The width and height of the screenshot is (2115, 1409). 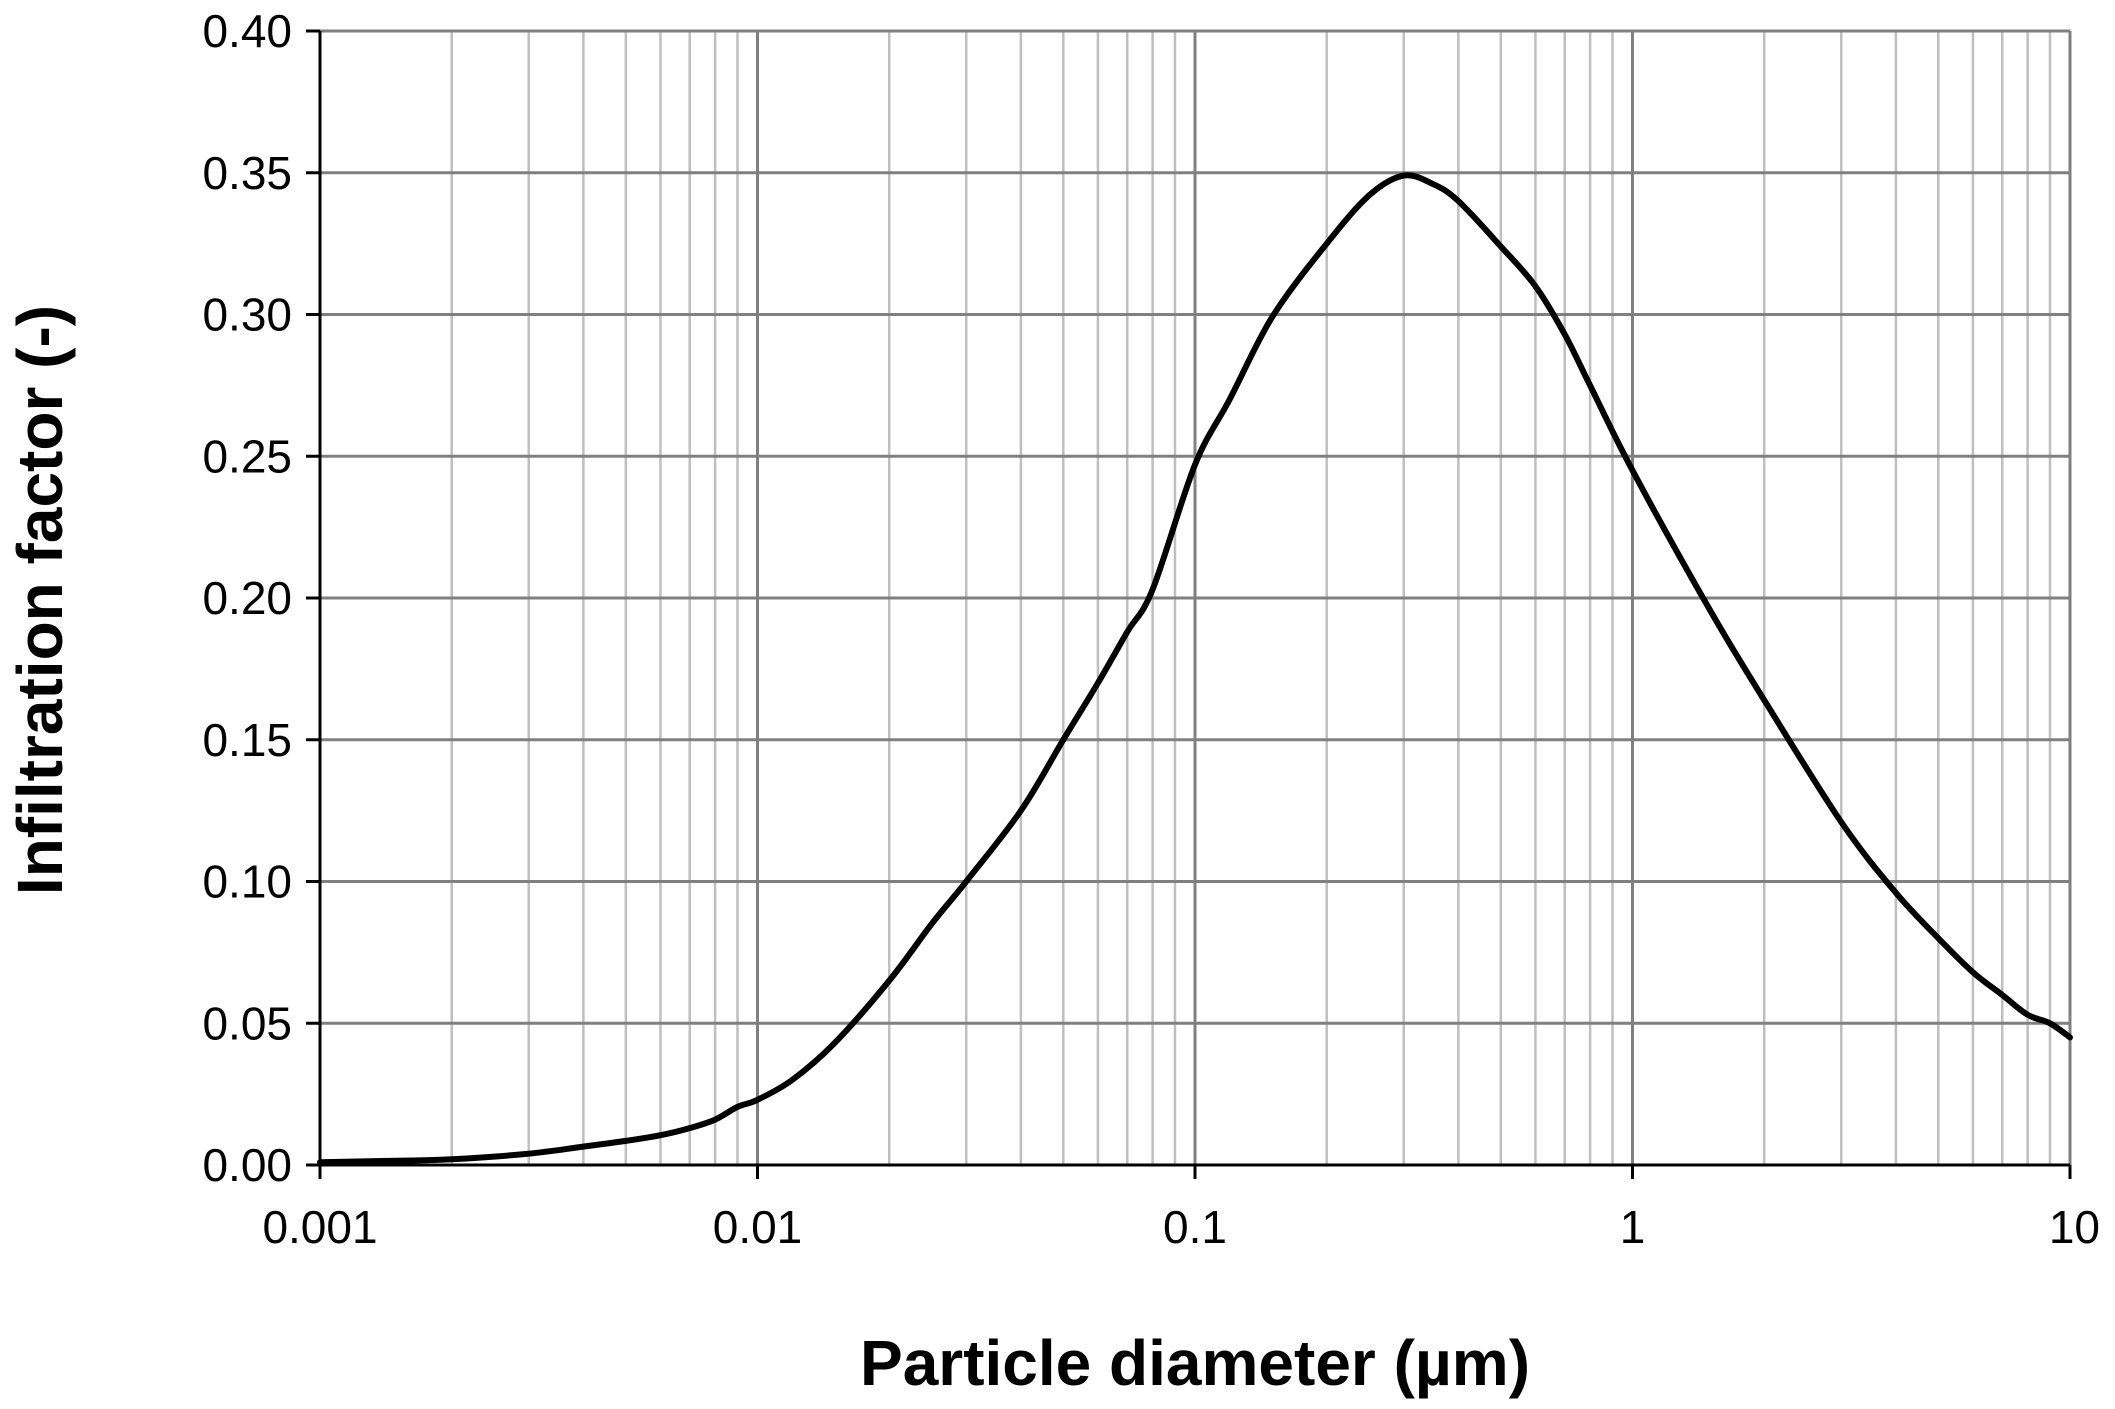 What do you see at coordinates (247, 598) in the screenshot?
I see `y-tick-label: 0.20` at bounding box center [247, 598].